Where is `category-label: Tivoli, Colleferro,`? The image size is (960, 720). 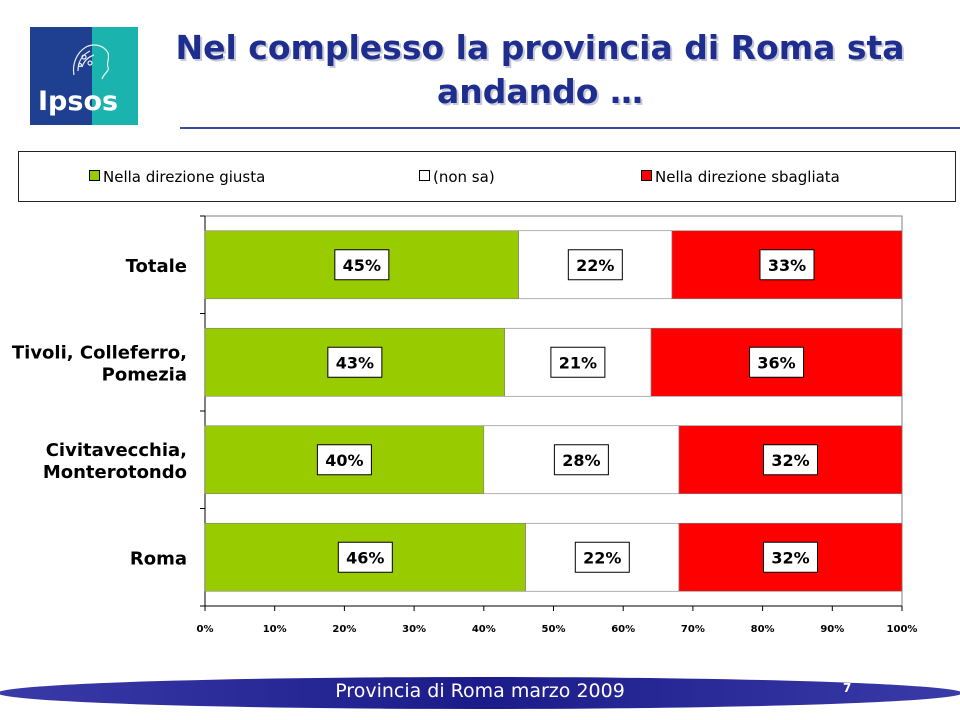
category-label: Tivoli, Colleferro, is located at coordinates (99, 352).